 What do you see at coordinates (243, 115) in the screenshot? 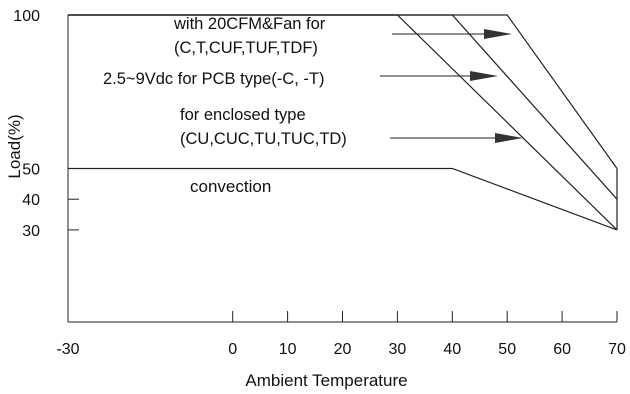
I see `annotation-label: for enclosed type` at bounding box center [243, 115].